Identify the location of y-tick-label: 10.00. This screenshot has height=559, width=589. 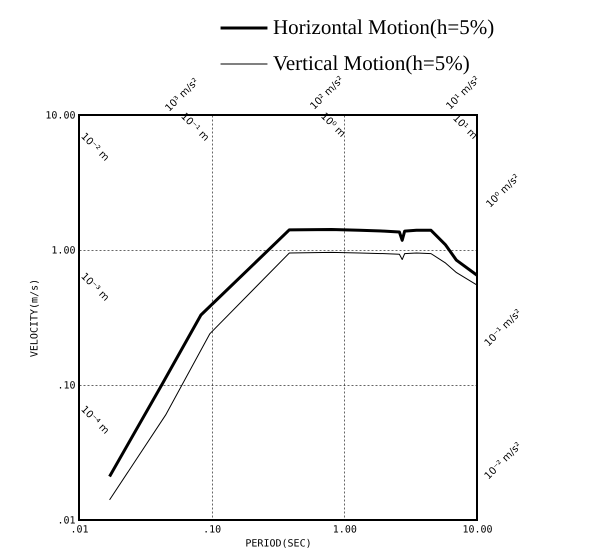
(60, 116).